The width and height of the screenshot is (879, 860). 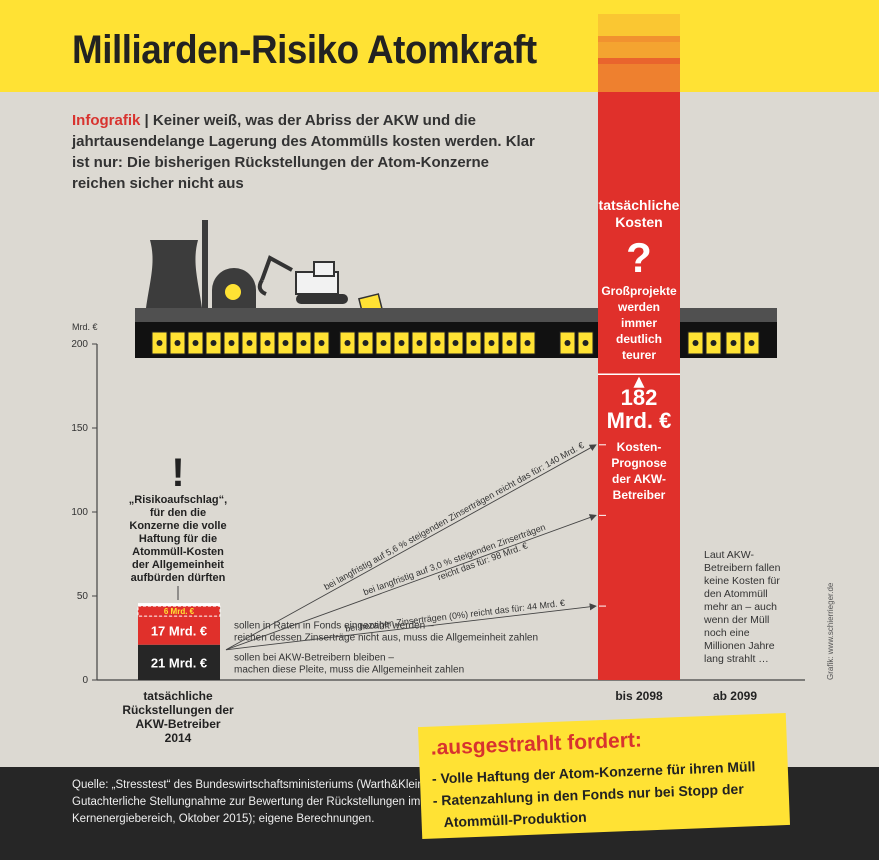 I want to click on risk-line: aufbürden dürften, so click(x=178, y=578).